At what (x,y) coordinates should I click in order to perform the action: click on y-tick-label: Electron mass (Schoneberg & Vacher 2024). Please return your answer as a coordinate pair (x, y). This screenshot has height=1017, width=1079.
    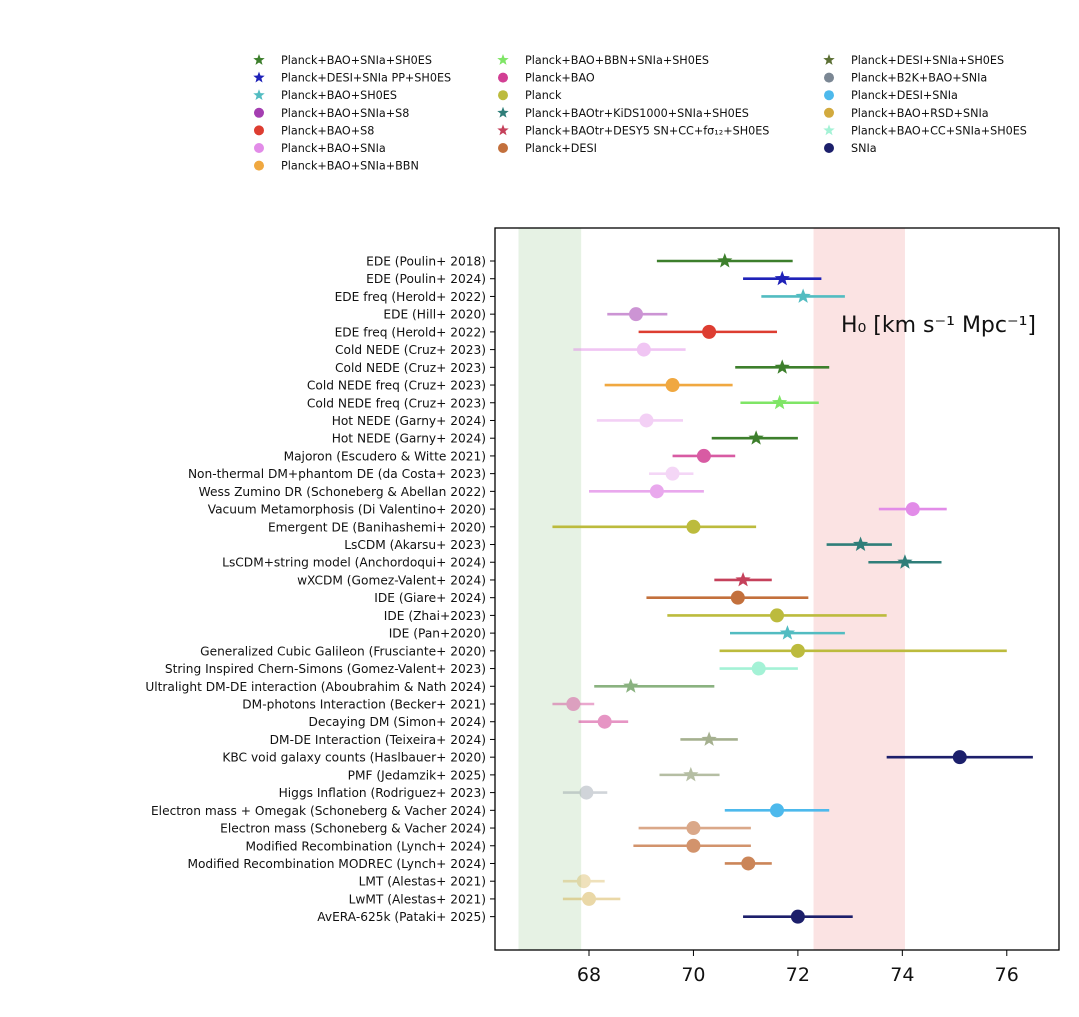
    Looking at the image, I should click on (353, 829).